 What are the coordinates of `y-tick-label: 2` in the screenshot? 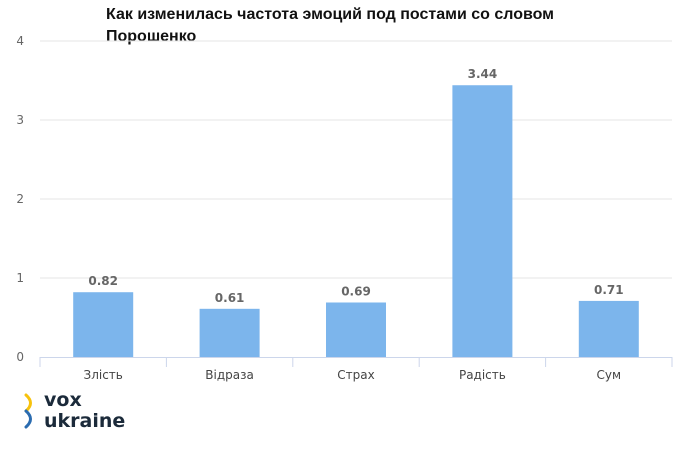 It's located at (20, 199).